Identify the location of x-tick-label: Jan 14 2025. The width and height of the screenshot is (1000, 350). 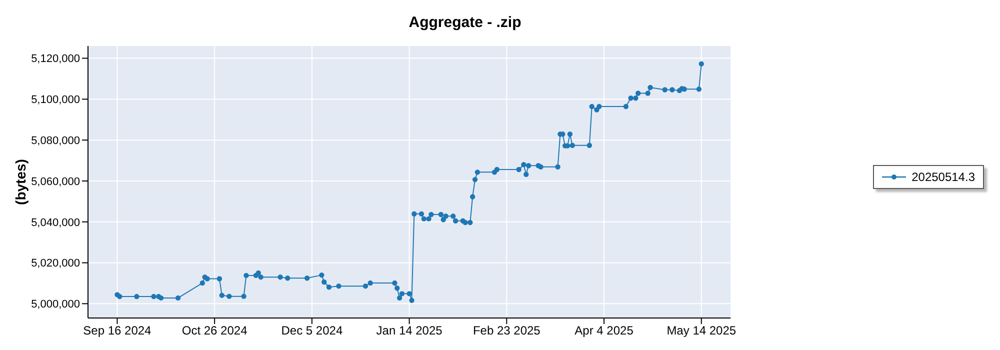
(409, 331).